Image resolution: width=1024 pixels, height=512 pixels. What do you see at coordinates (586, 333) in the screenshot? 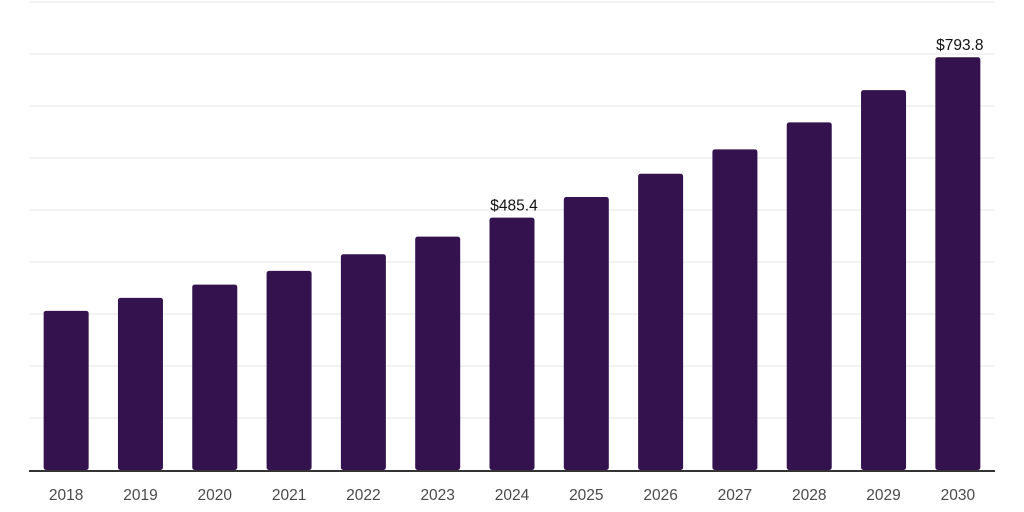
I see `bar-2025` at bounding box center [586, 333].